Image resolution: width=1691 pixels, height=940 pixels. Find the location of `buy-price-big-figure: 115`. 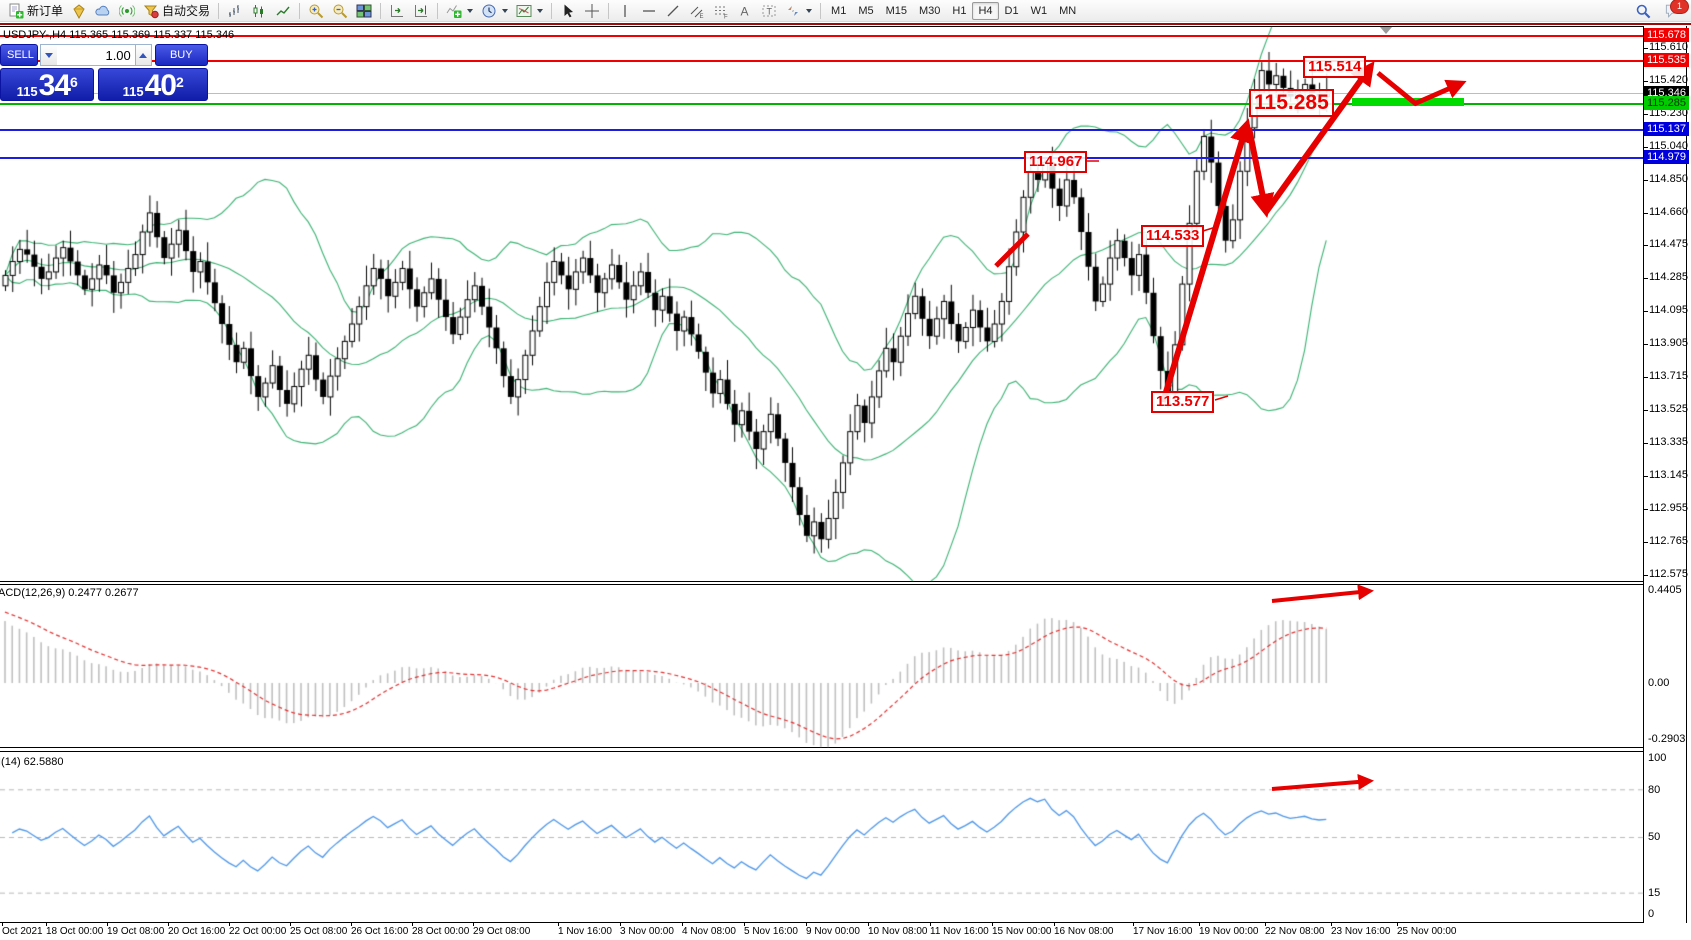

buy-price-big-figure: 115 is located at coordinates (133, 91).